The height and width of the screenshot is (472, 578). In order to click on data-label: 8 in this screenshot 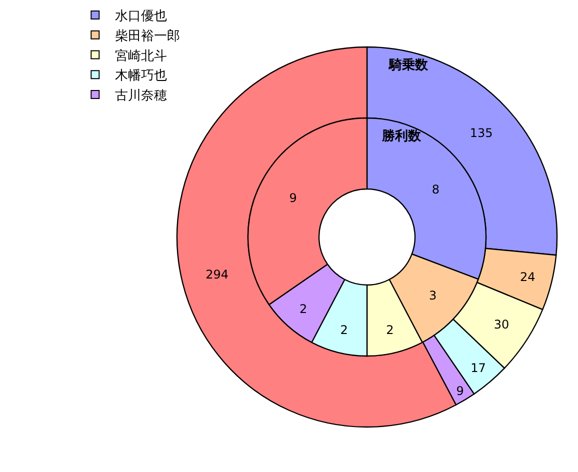, I will do `click(436, 189)`.